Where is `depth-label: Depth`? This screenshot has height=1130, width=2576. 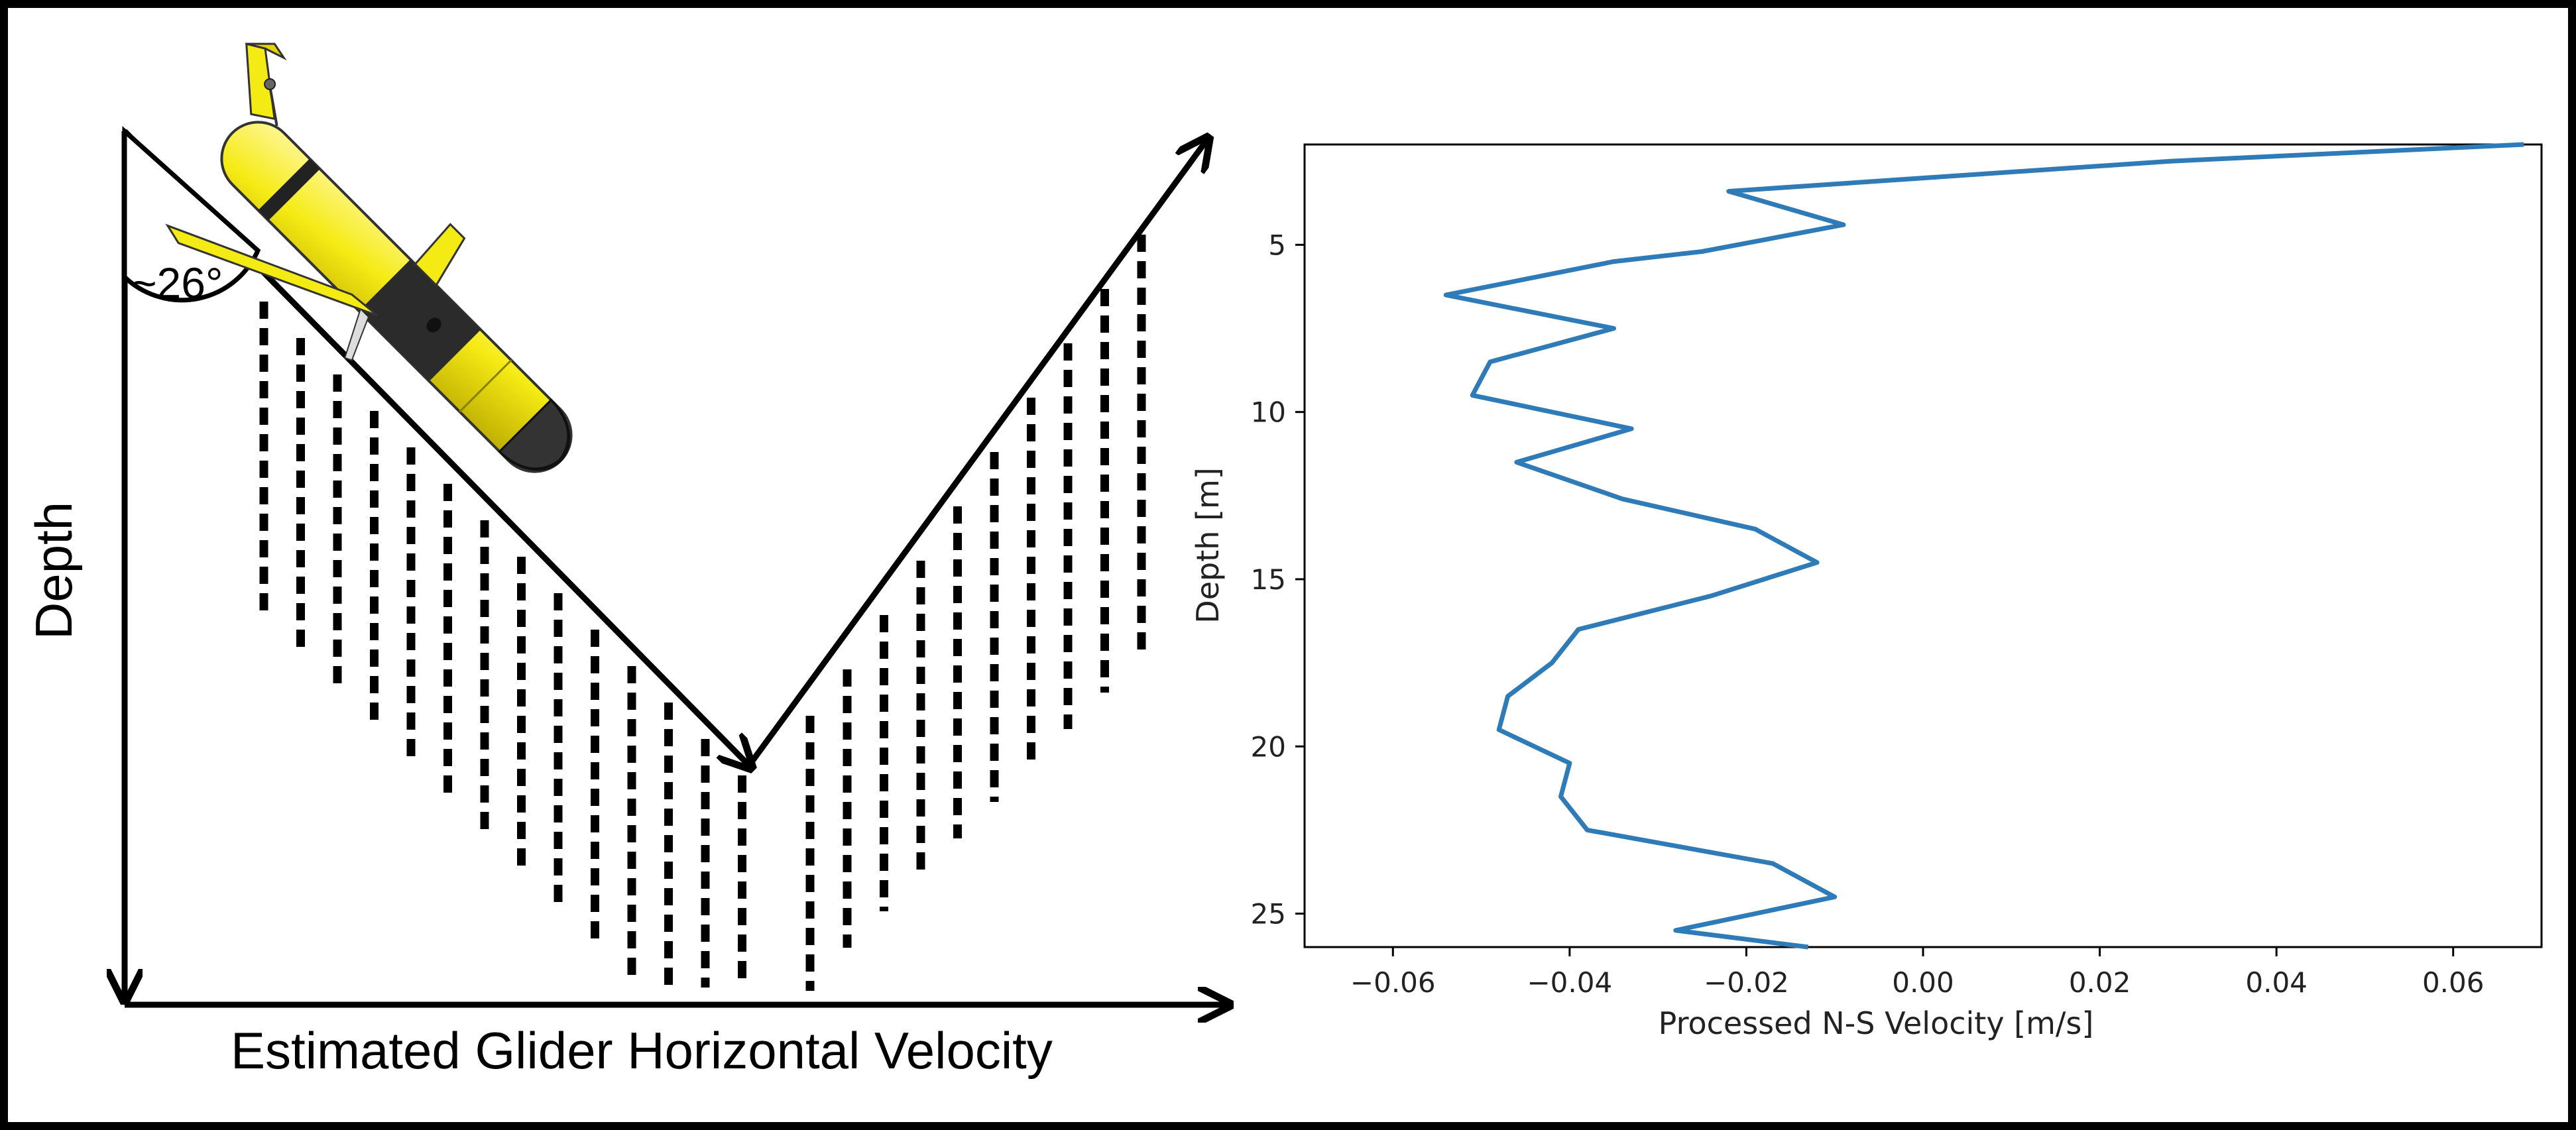
depth-label: Depth is located at coordinates (54, 571).